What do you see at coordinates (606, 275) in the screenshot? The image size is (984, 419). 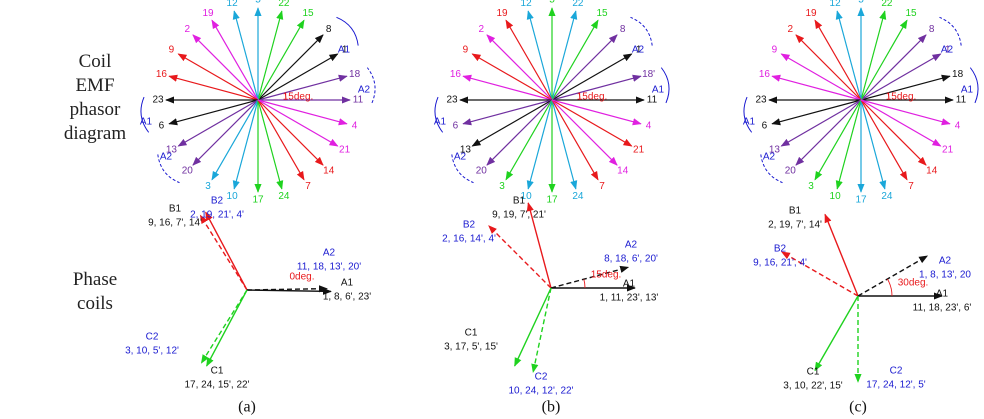 I see `phase-angle-label: 15deg.` at bounding box center [606, 275].